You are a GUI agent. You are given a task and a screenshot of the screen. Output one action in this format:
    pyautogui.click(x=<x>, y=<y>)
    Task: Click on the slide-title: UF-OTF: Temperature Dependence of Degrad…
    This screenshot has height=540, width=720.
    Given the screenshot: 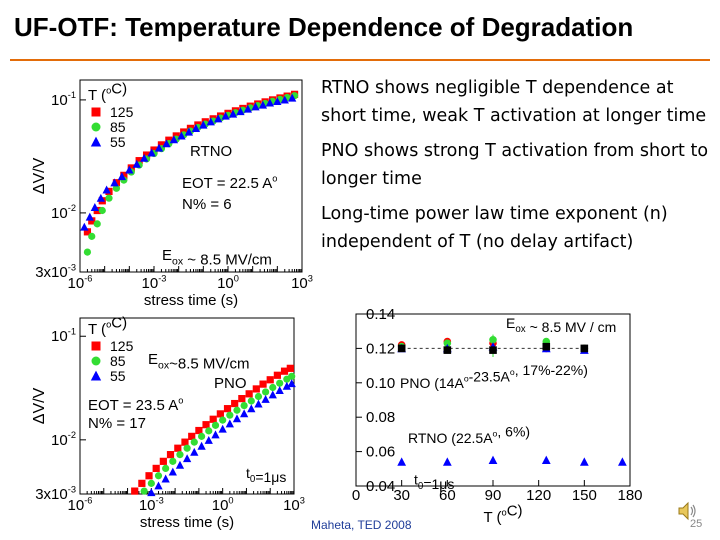 What is the action you would take?
    pyautogui.click(x=324, y=27)
    